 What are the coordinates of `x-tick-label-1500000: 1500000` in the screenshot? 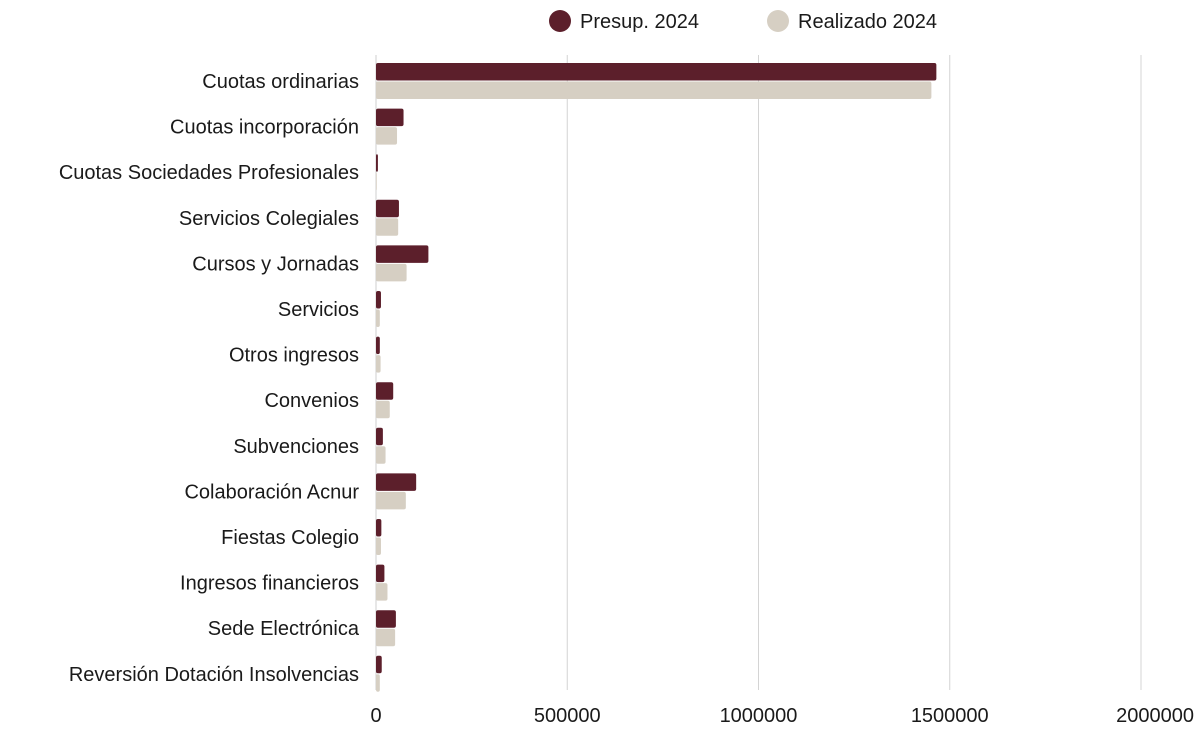 It's located at (950, 715).